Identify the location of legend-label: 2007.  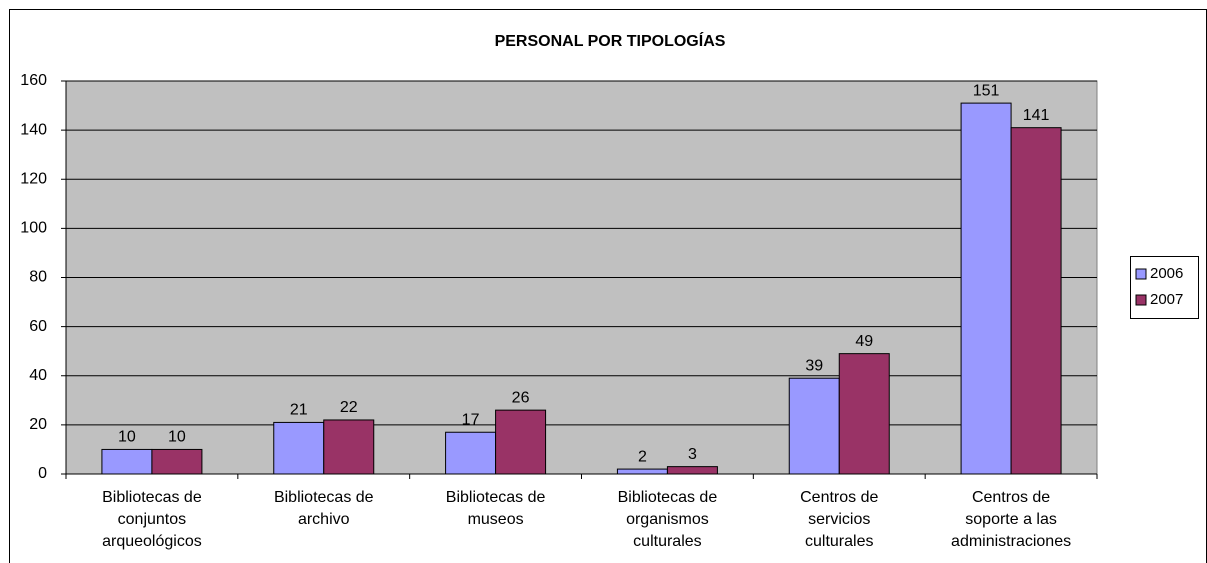
(1166, 299).